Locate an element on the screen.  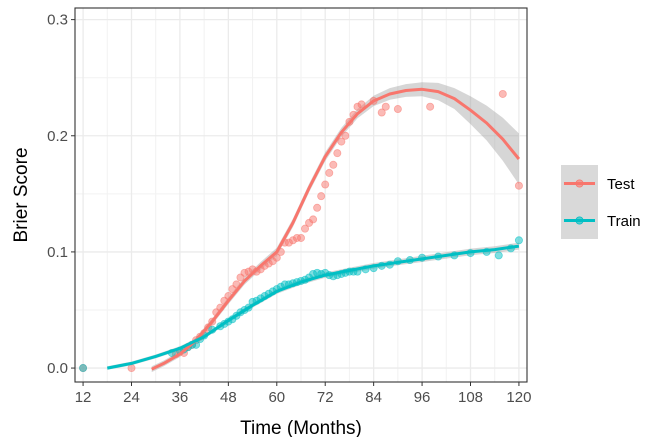
x-axis-title: Time (Months) is located at coordinates (301, 427).